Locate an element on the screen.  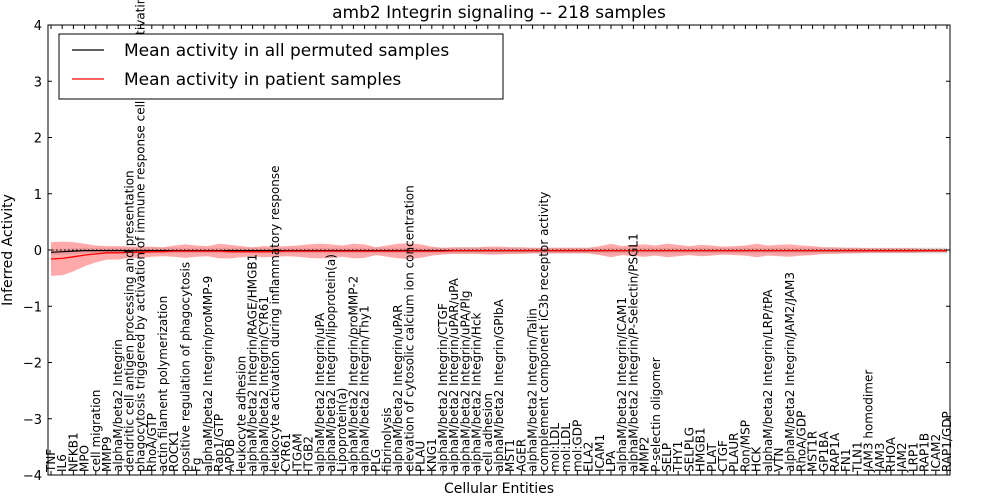
entity-label: Fg is located at coordinates (197, 464).